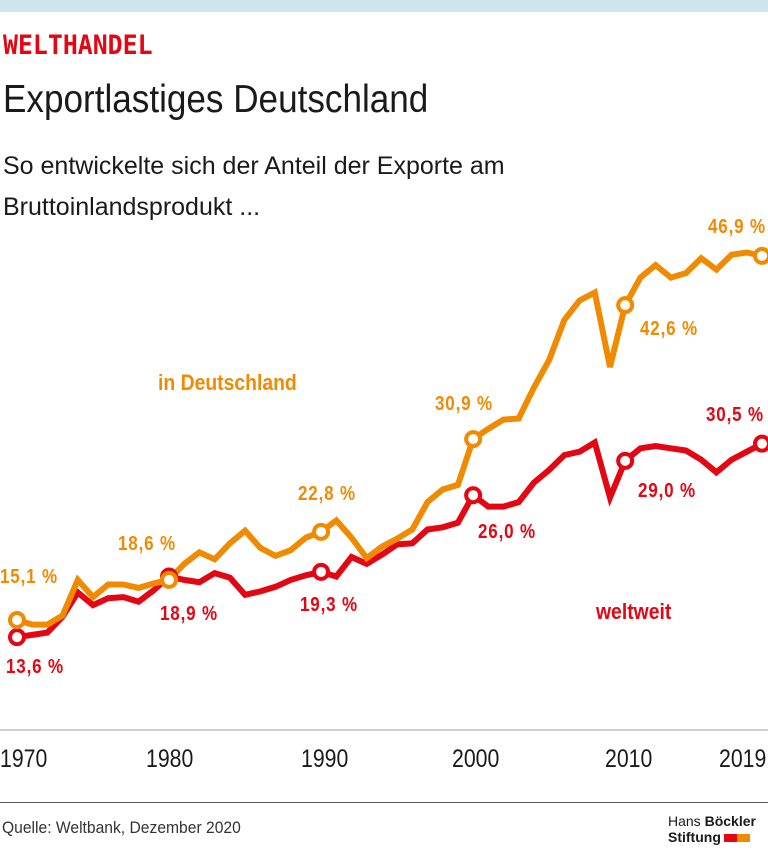  What do you see at coordinates (321, 531) in the screenshot?
I see `marker-germany-1990` at bounding box center [321, 531].